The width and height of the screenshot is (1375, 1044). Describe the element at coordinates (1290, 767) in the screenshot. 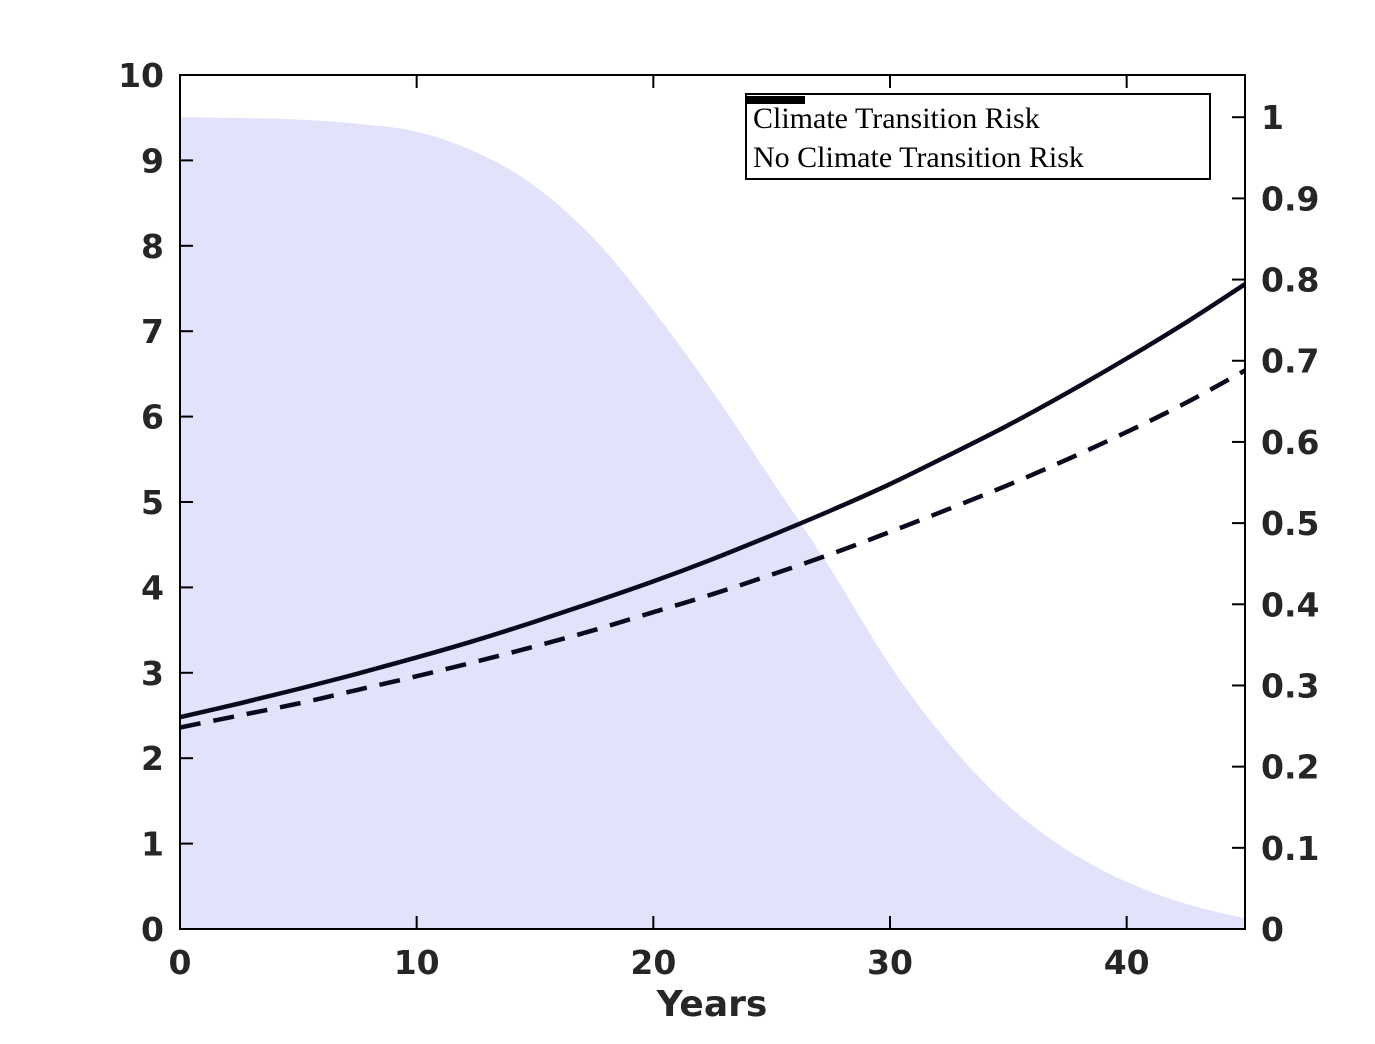

I see `tick-label: 0.2` at that location.